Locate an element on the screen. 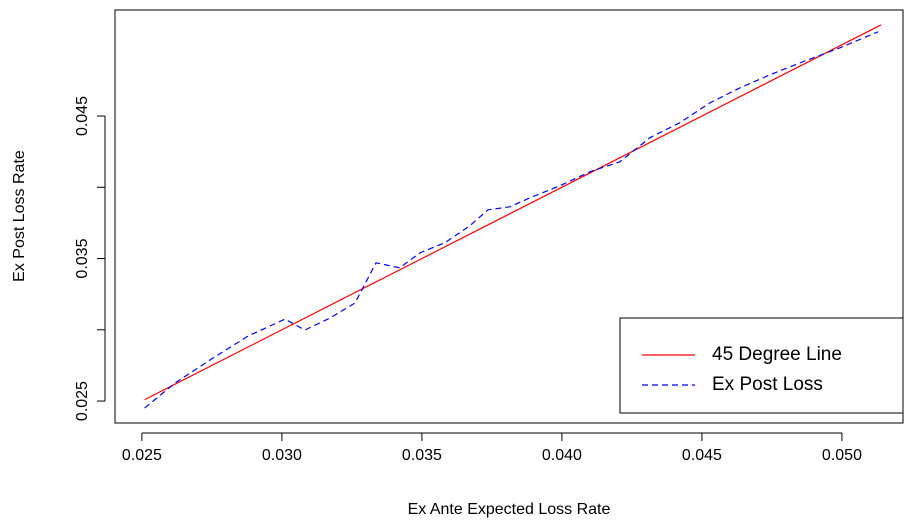  y-axis-title: Ex Post Loss Rate is located at coordinates (19, 216).